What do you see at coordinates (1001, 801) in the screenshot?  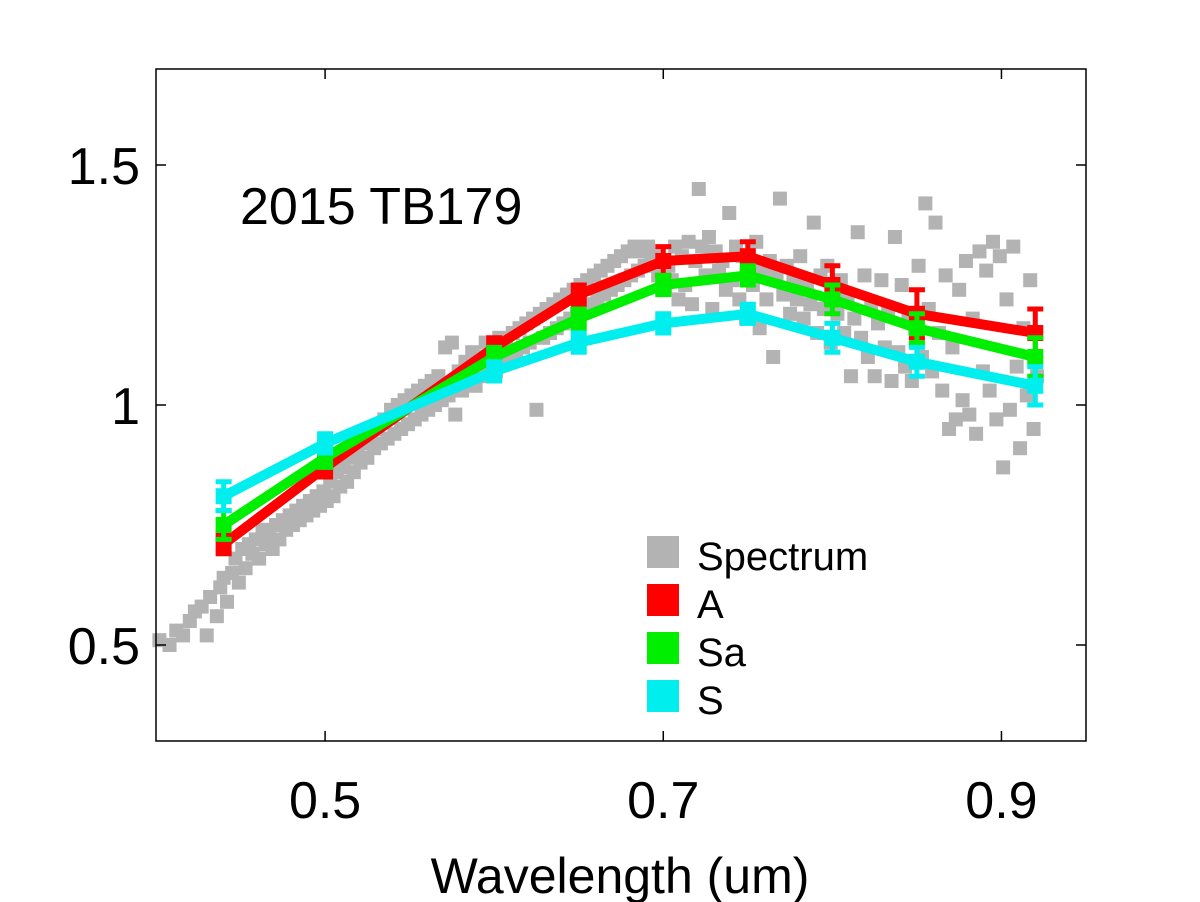 I see `x-tick-label: 0.9` at bounding box center [1001, 801].